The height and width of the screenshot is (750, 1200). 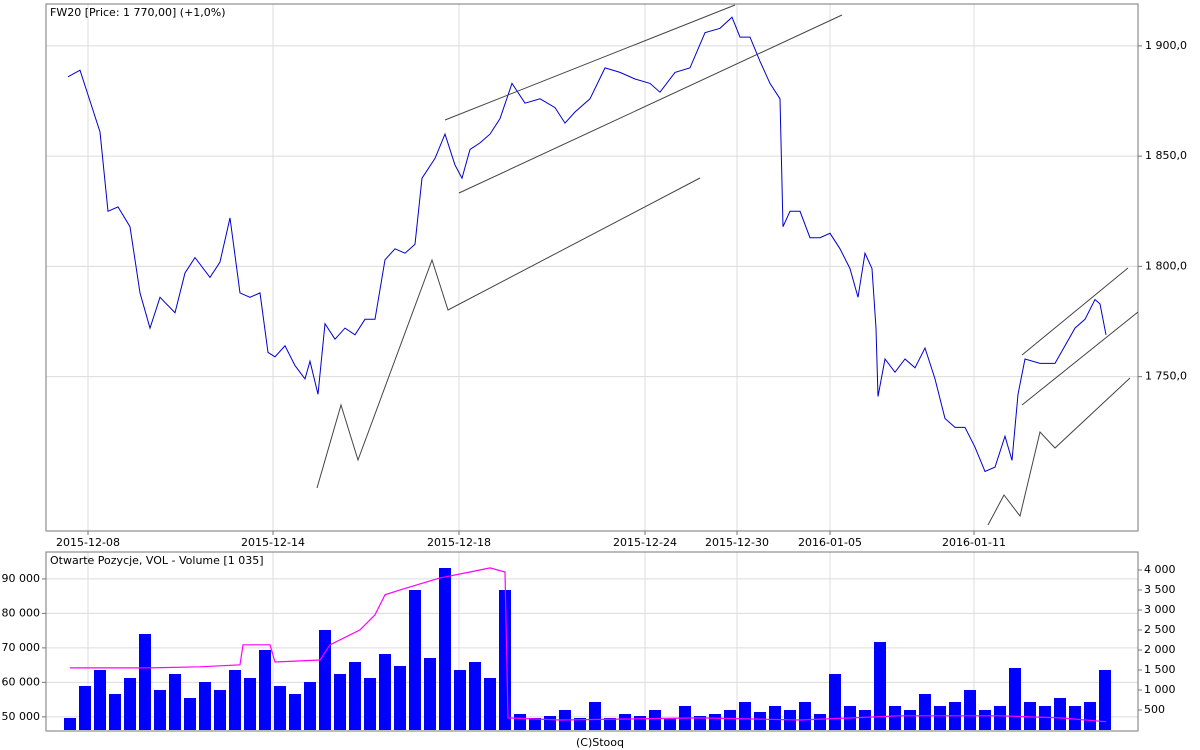 What do you see at coordinates (1166, 265) in the screenshot?
I see `y-tick-label: 1 800,0` at bounding box center [1166, 265].